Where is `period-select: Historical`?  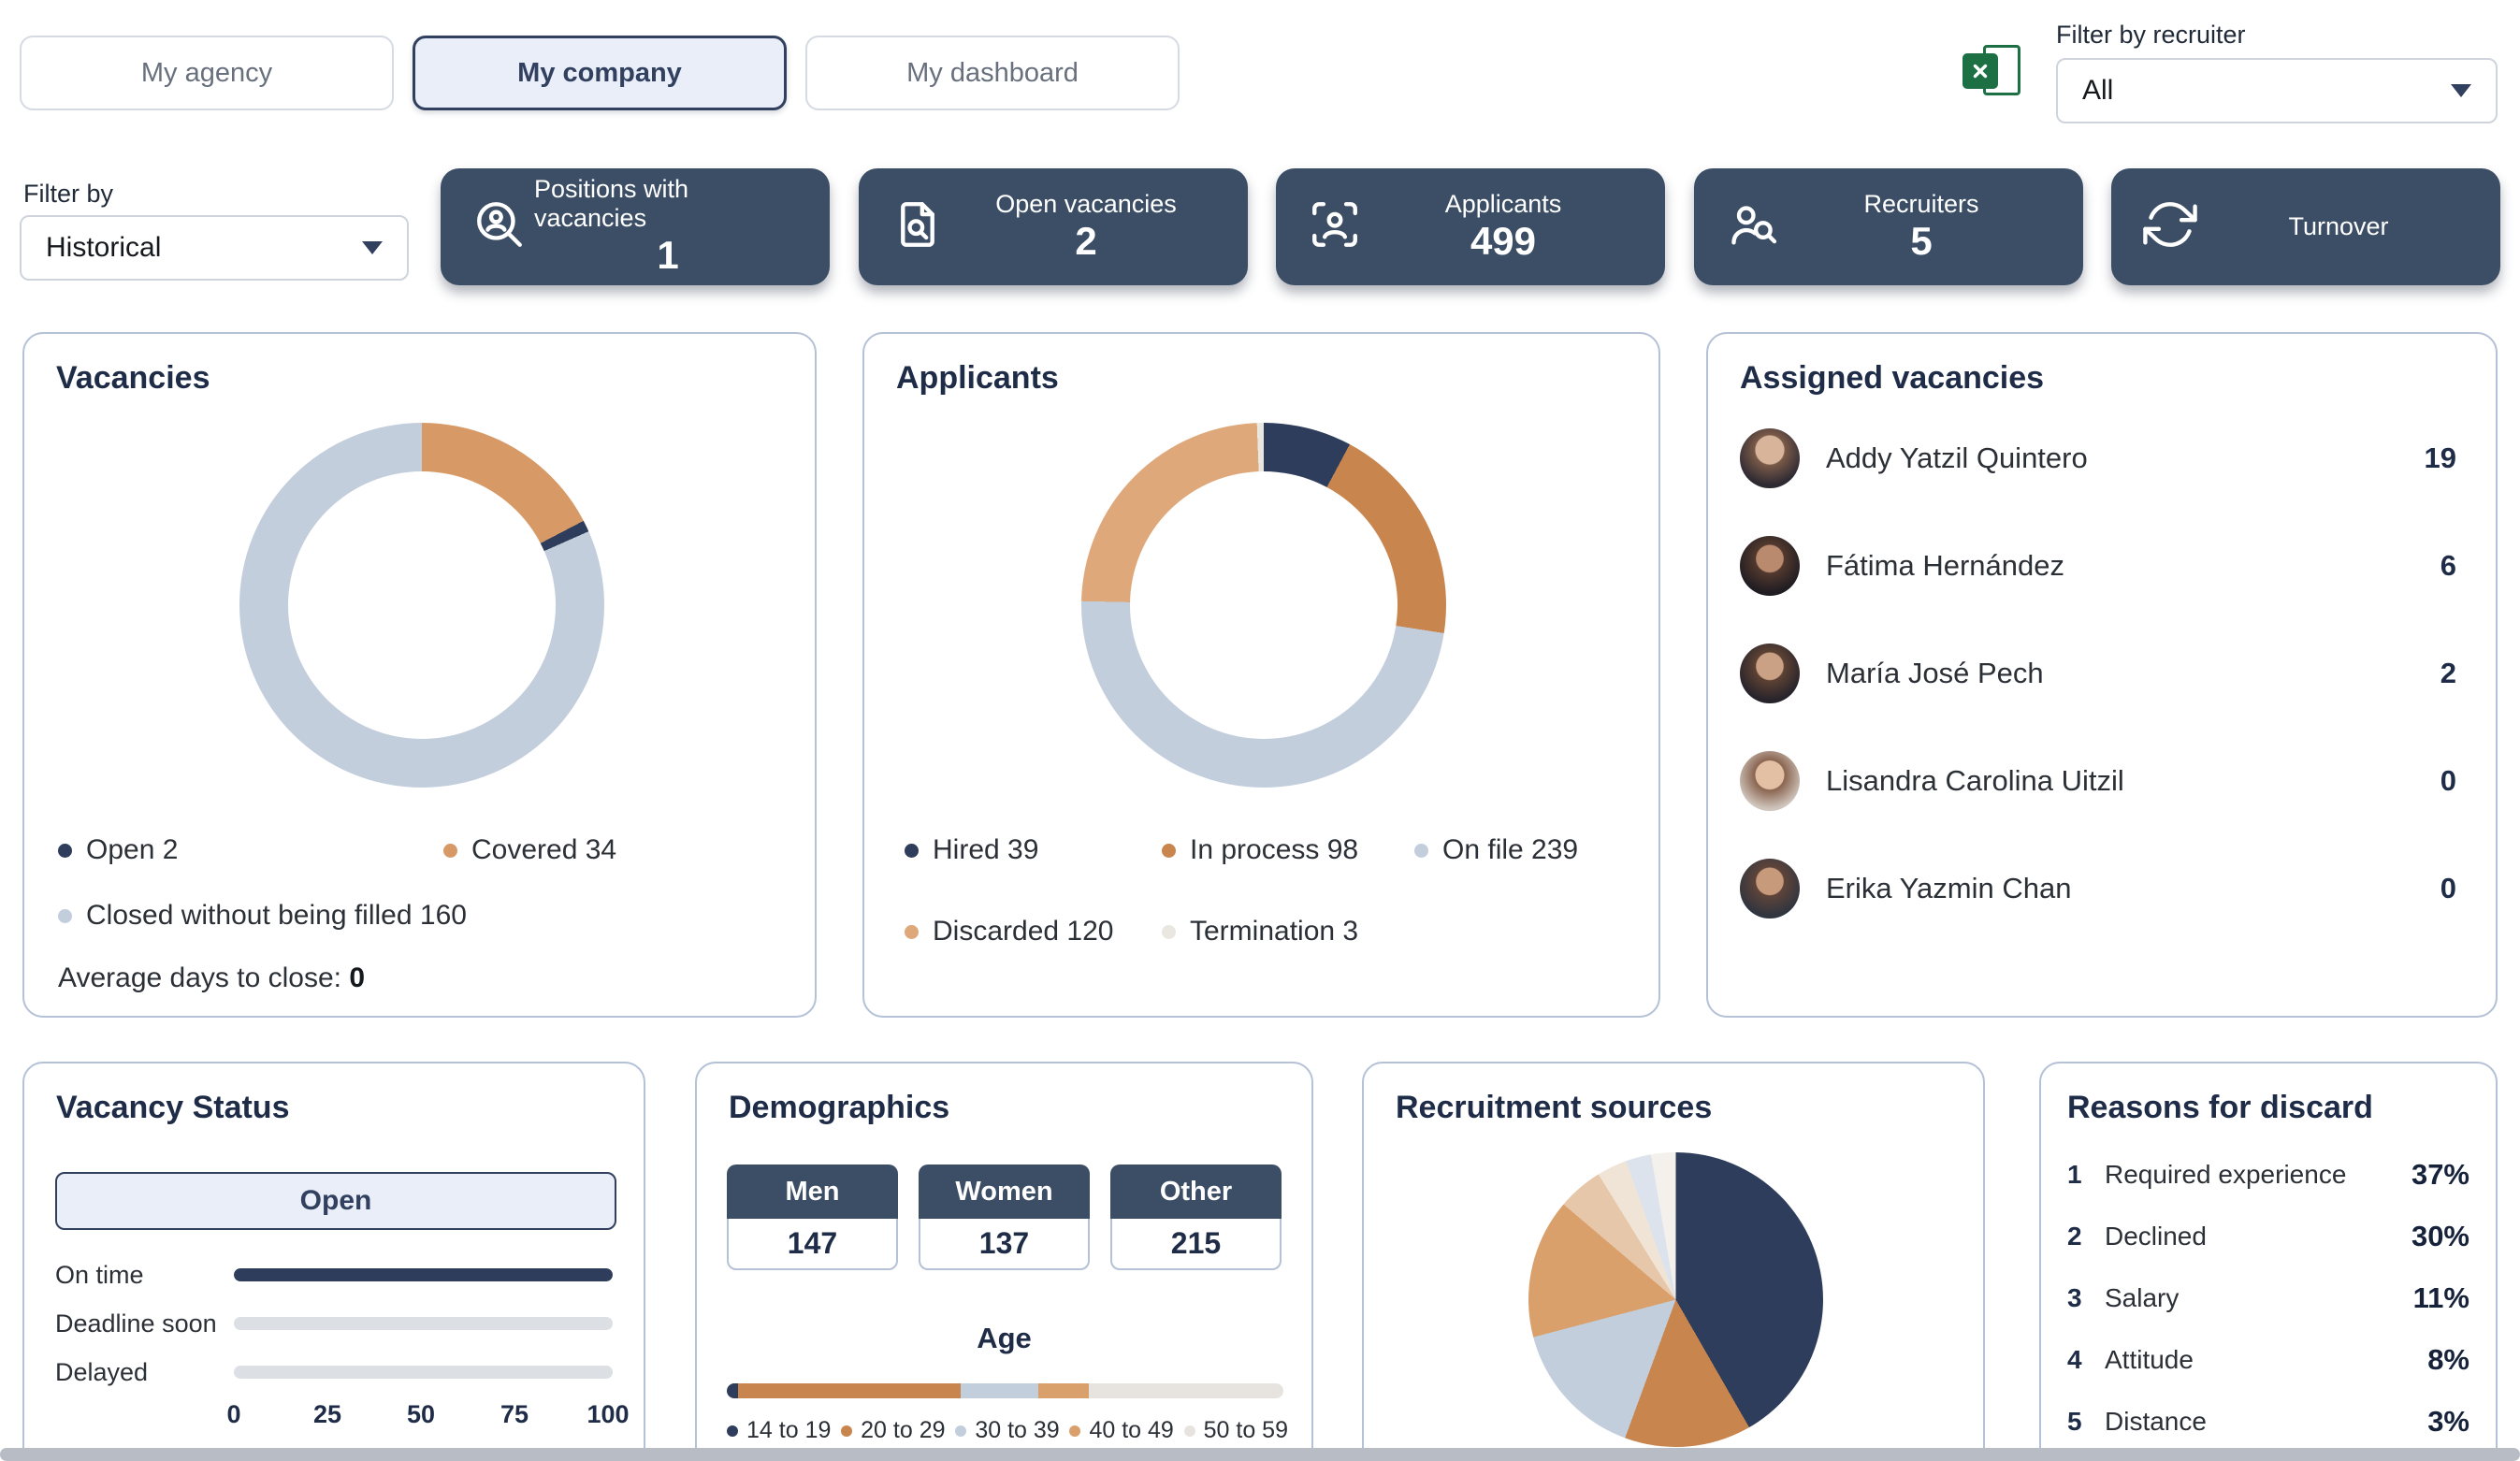
period-select: Historical is located at coordinates (214, 248).